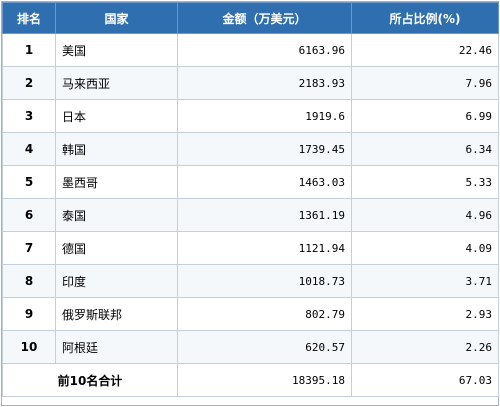  Describe the element at coordinates (264, 83) in the screenshot. I see `amount-cell: 2183.93` at that location.